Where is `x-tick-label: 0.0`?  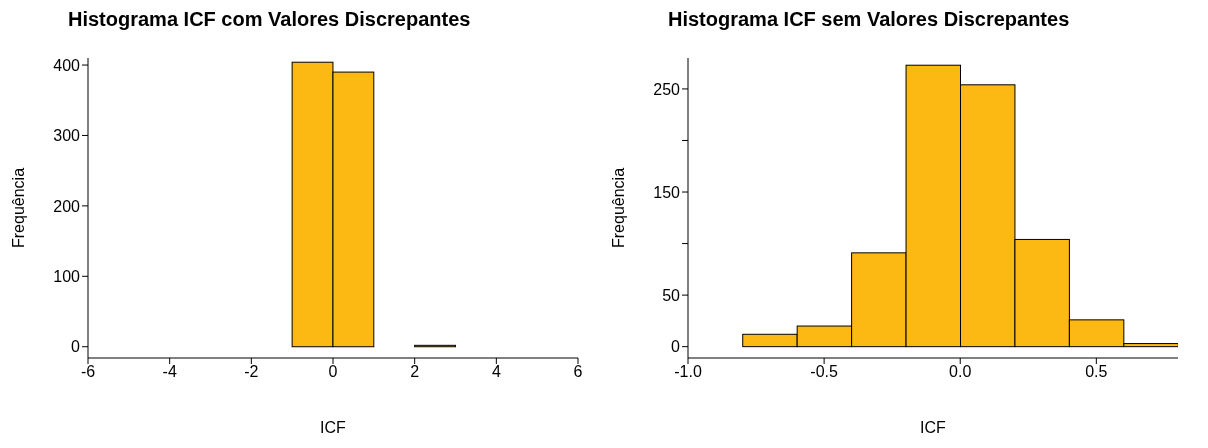
x-tick-label: 0.0 is located at coordinates (960, 372).